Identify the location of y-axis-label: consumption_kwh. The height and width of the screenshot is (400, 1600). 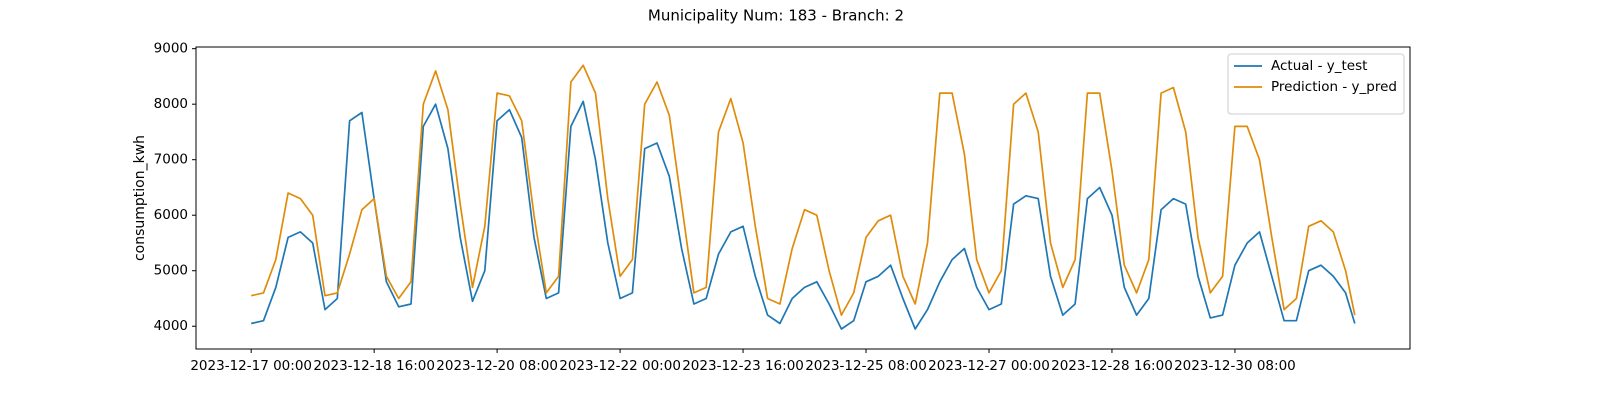
(140, 198).